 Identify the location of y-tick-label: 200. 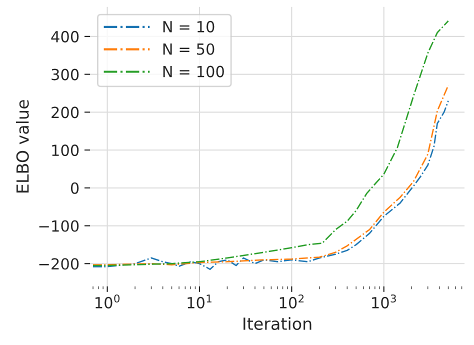
(65, 112).